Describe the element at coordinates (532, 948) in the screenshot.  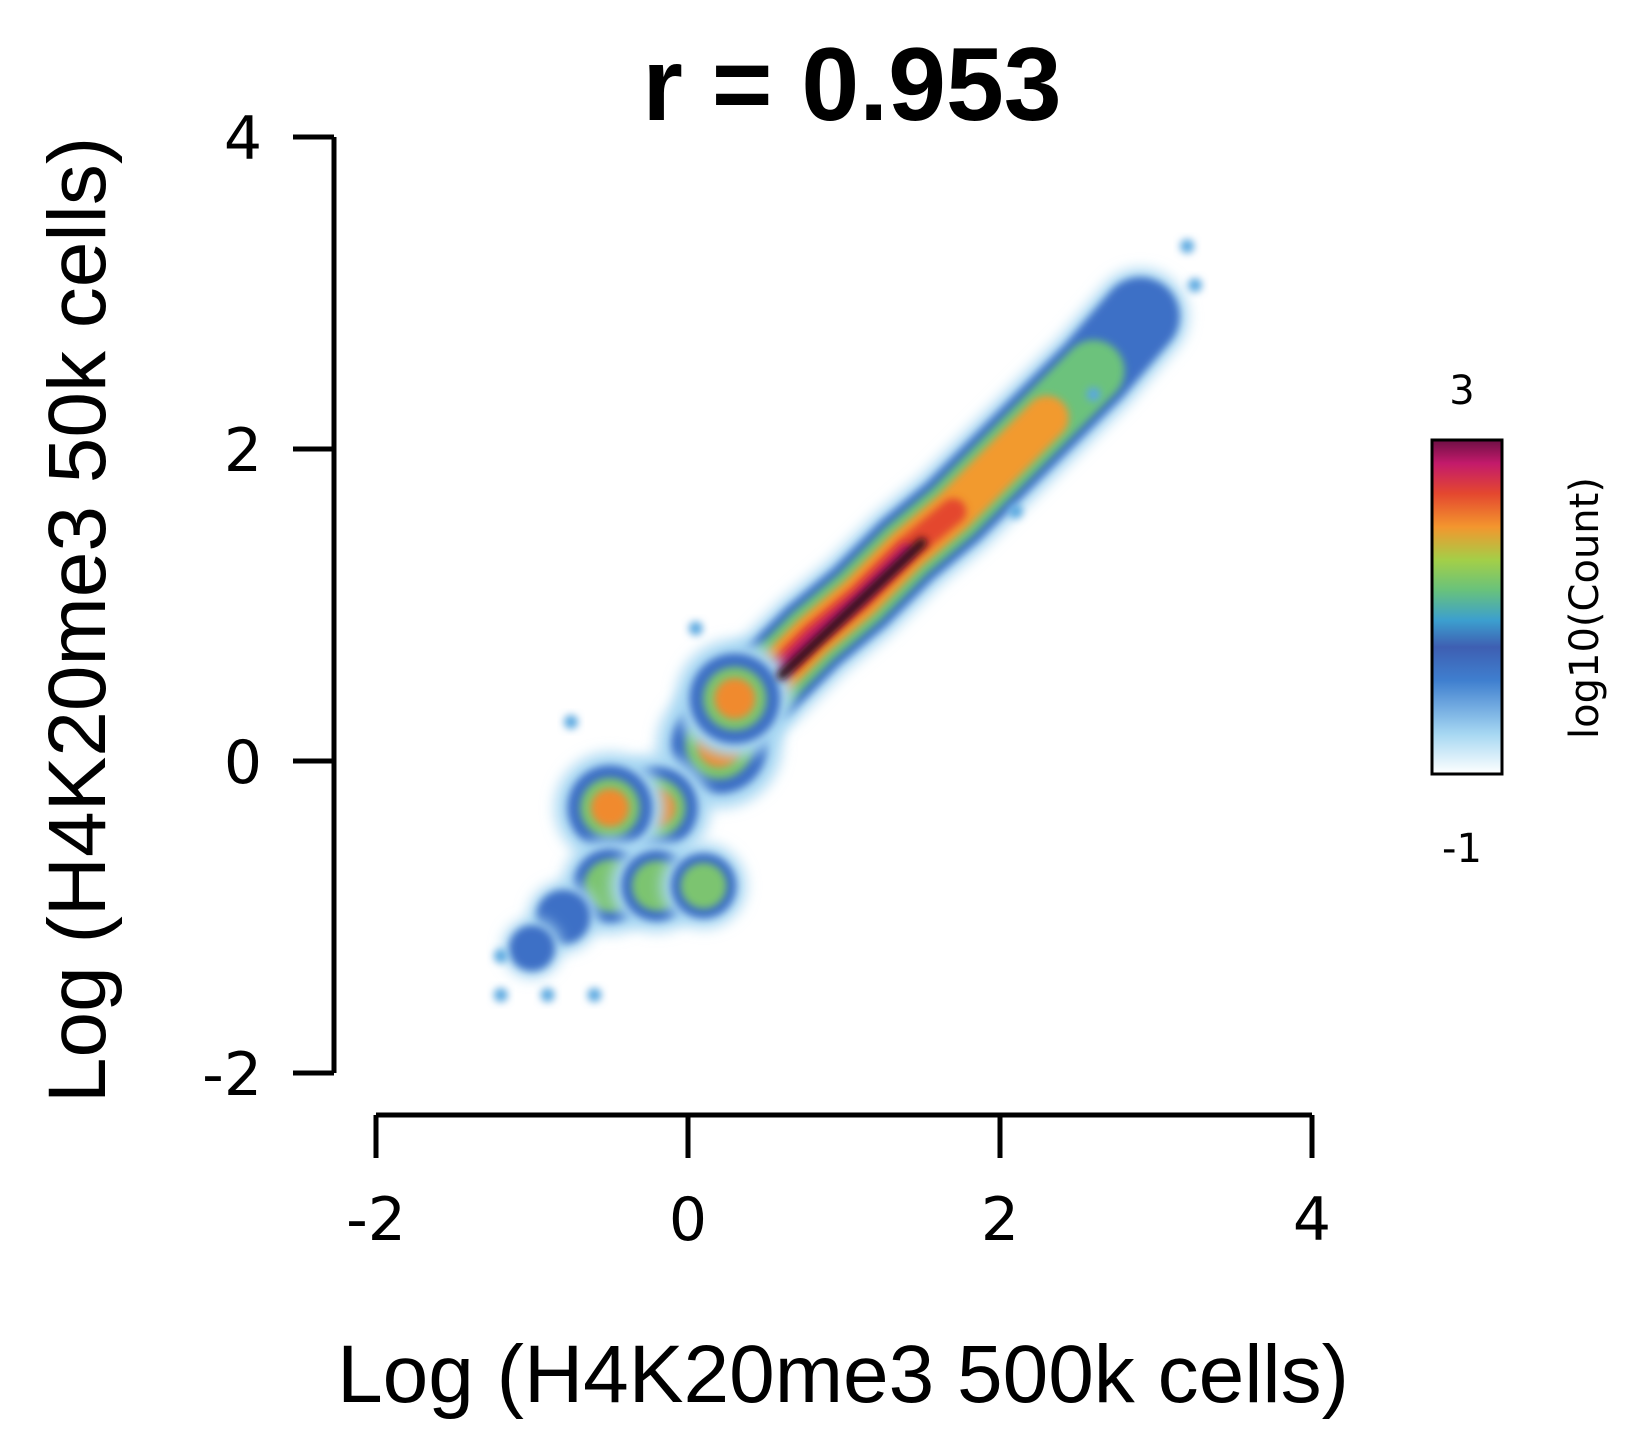
I see `density-blob` at that location.